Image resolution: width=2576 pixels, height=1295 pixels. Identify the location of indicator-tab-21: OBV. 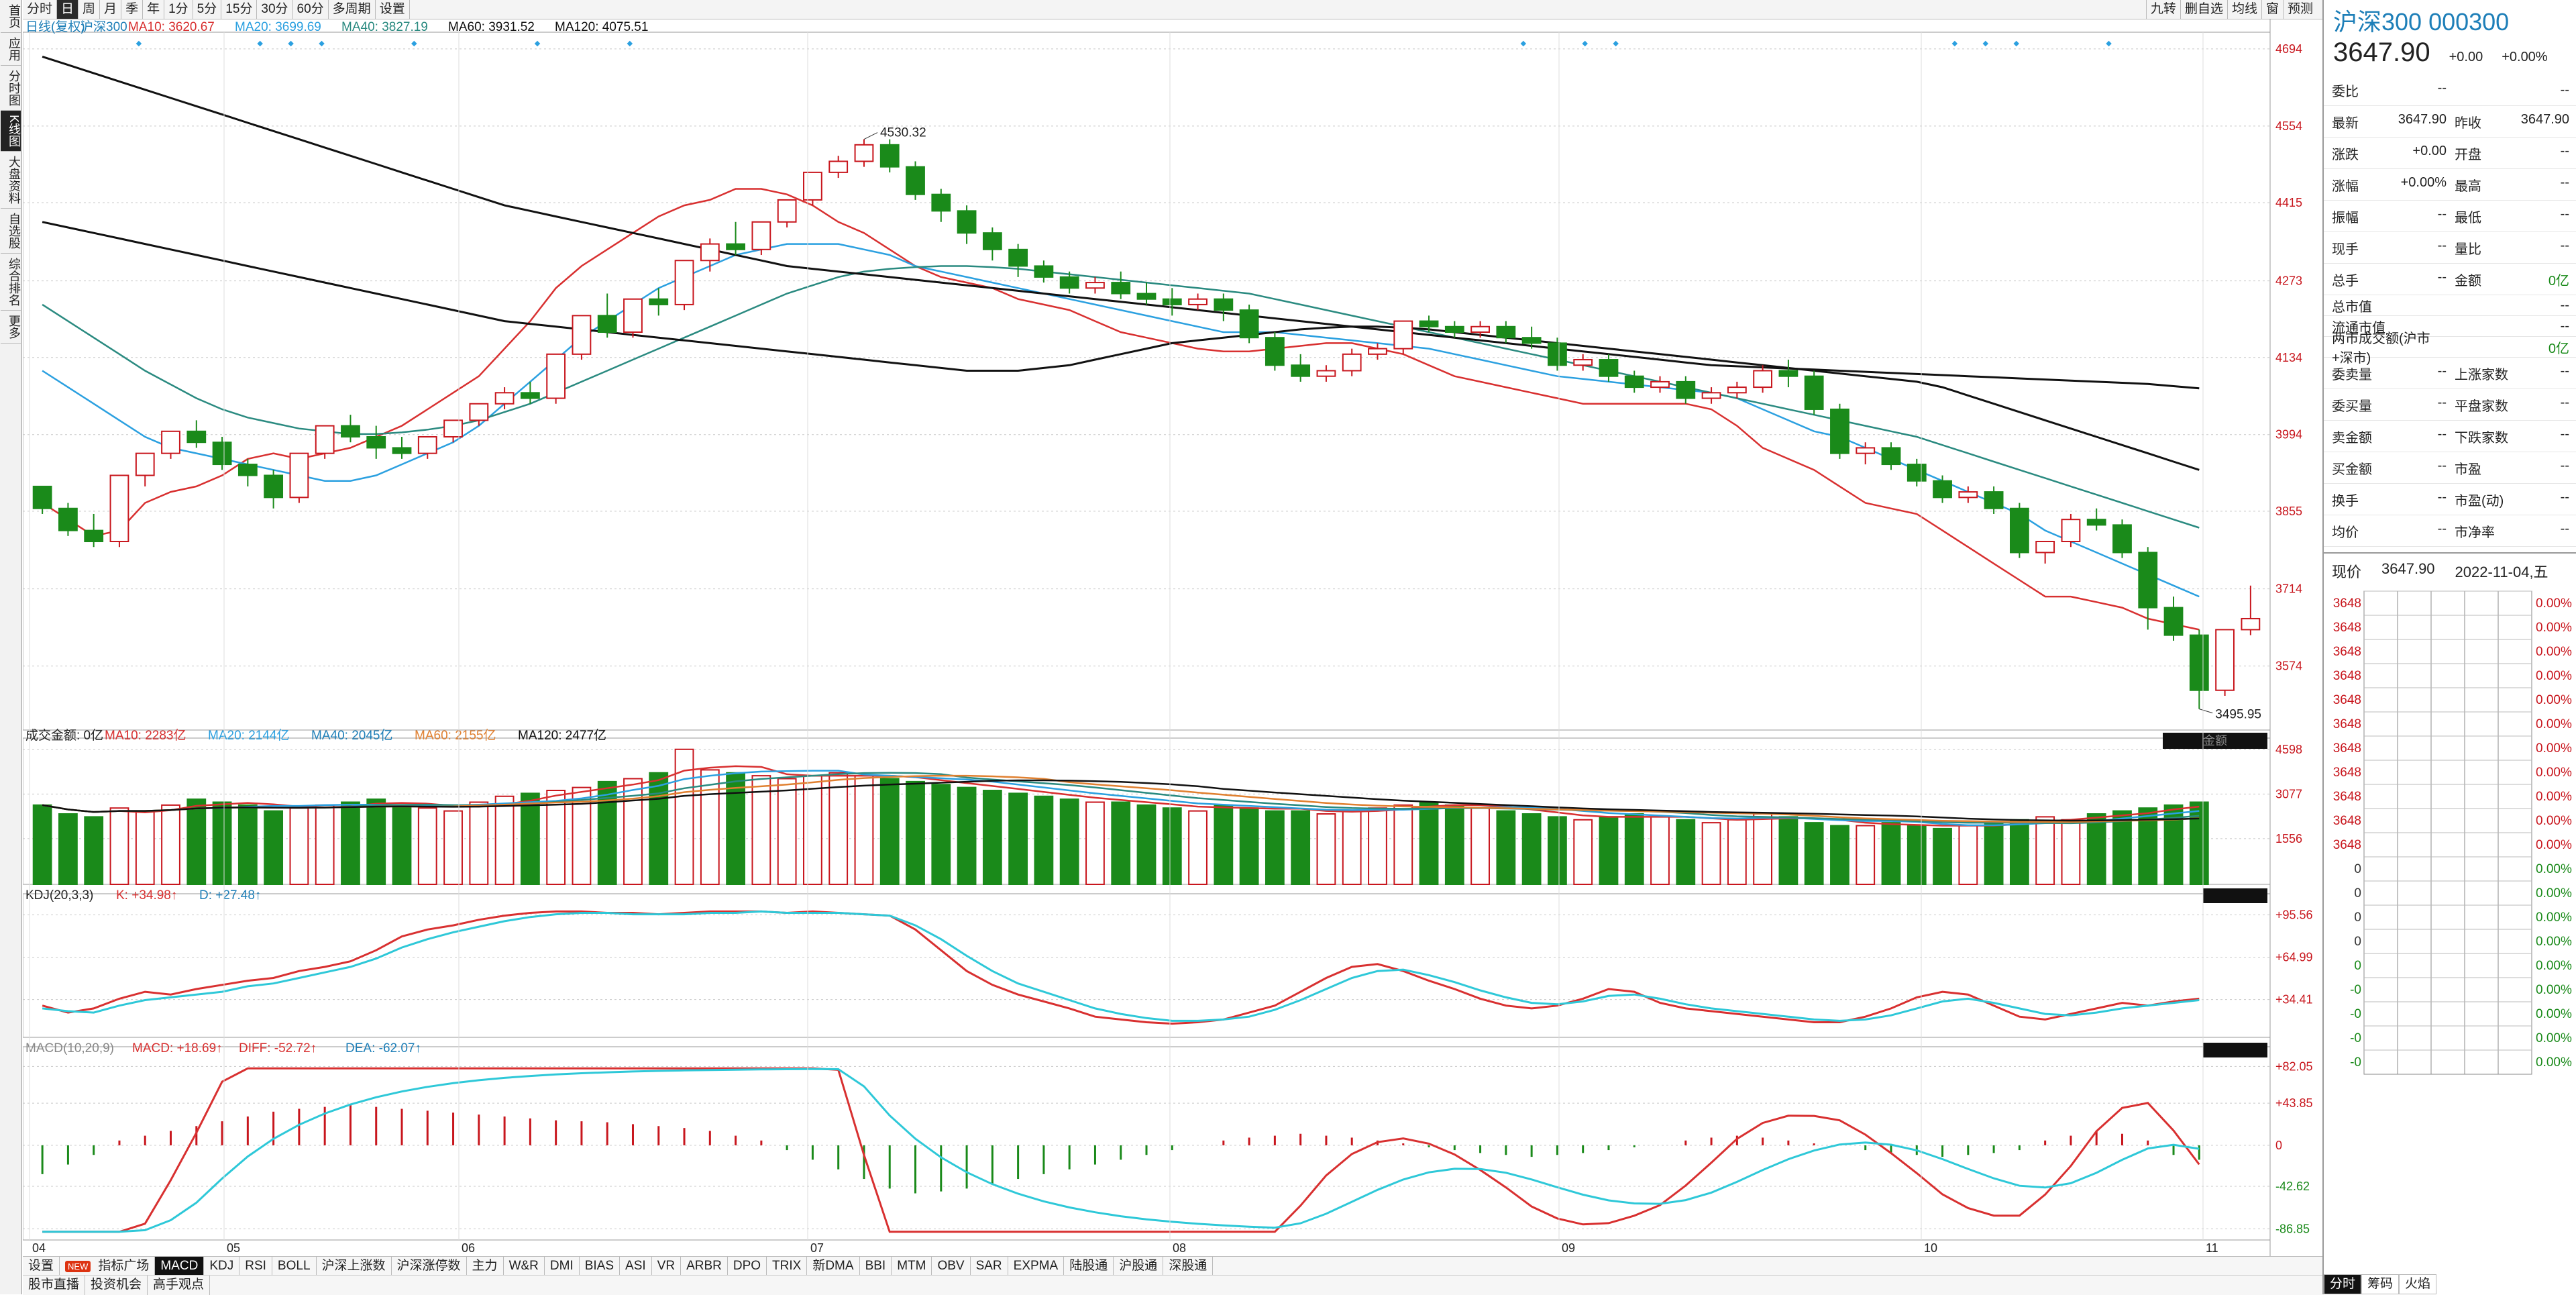
(951, 1266).